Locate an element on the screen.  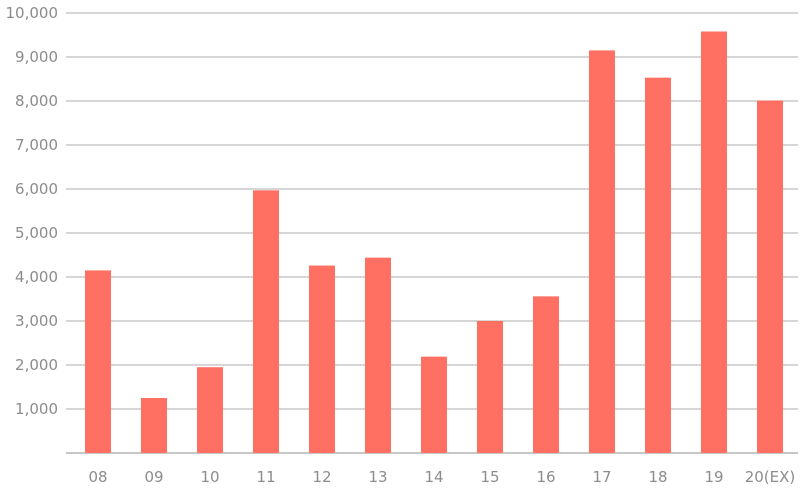
y-tick-label: 9,000 is located at coordinates (36, 57).